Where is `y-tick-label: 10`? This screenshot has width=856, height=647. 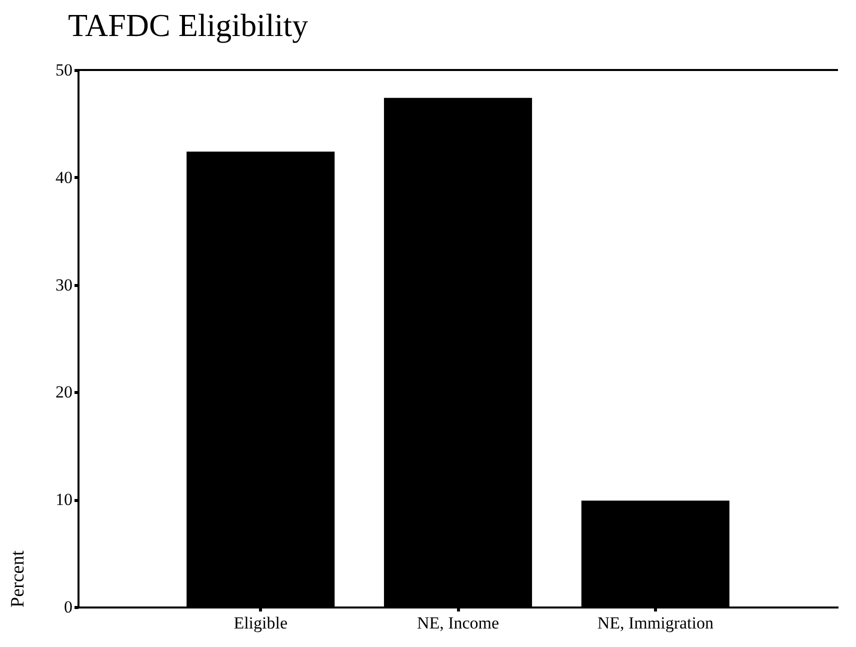
y-tick-label: 10 is located at coordinates (64, 500).